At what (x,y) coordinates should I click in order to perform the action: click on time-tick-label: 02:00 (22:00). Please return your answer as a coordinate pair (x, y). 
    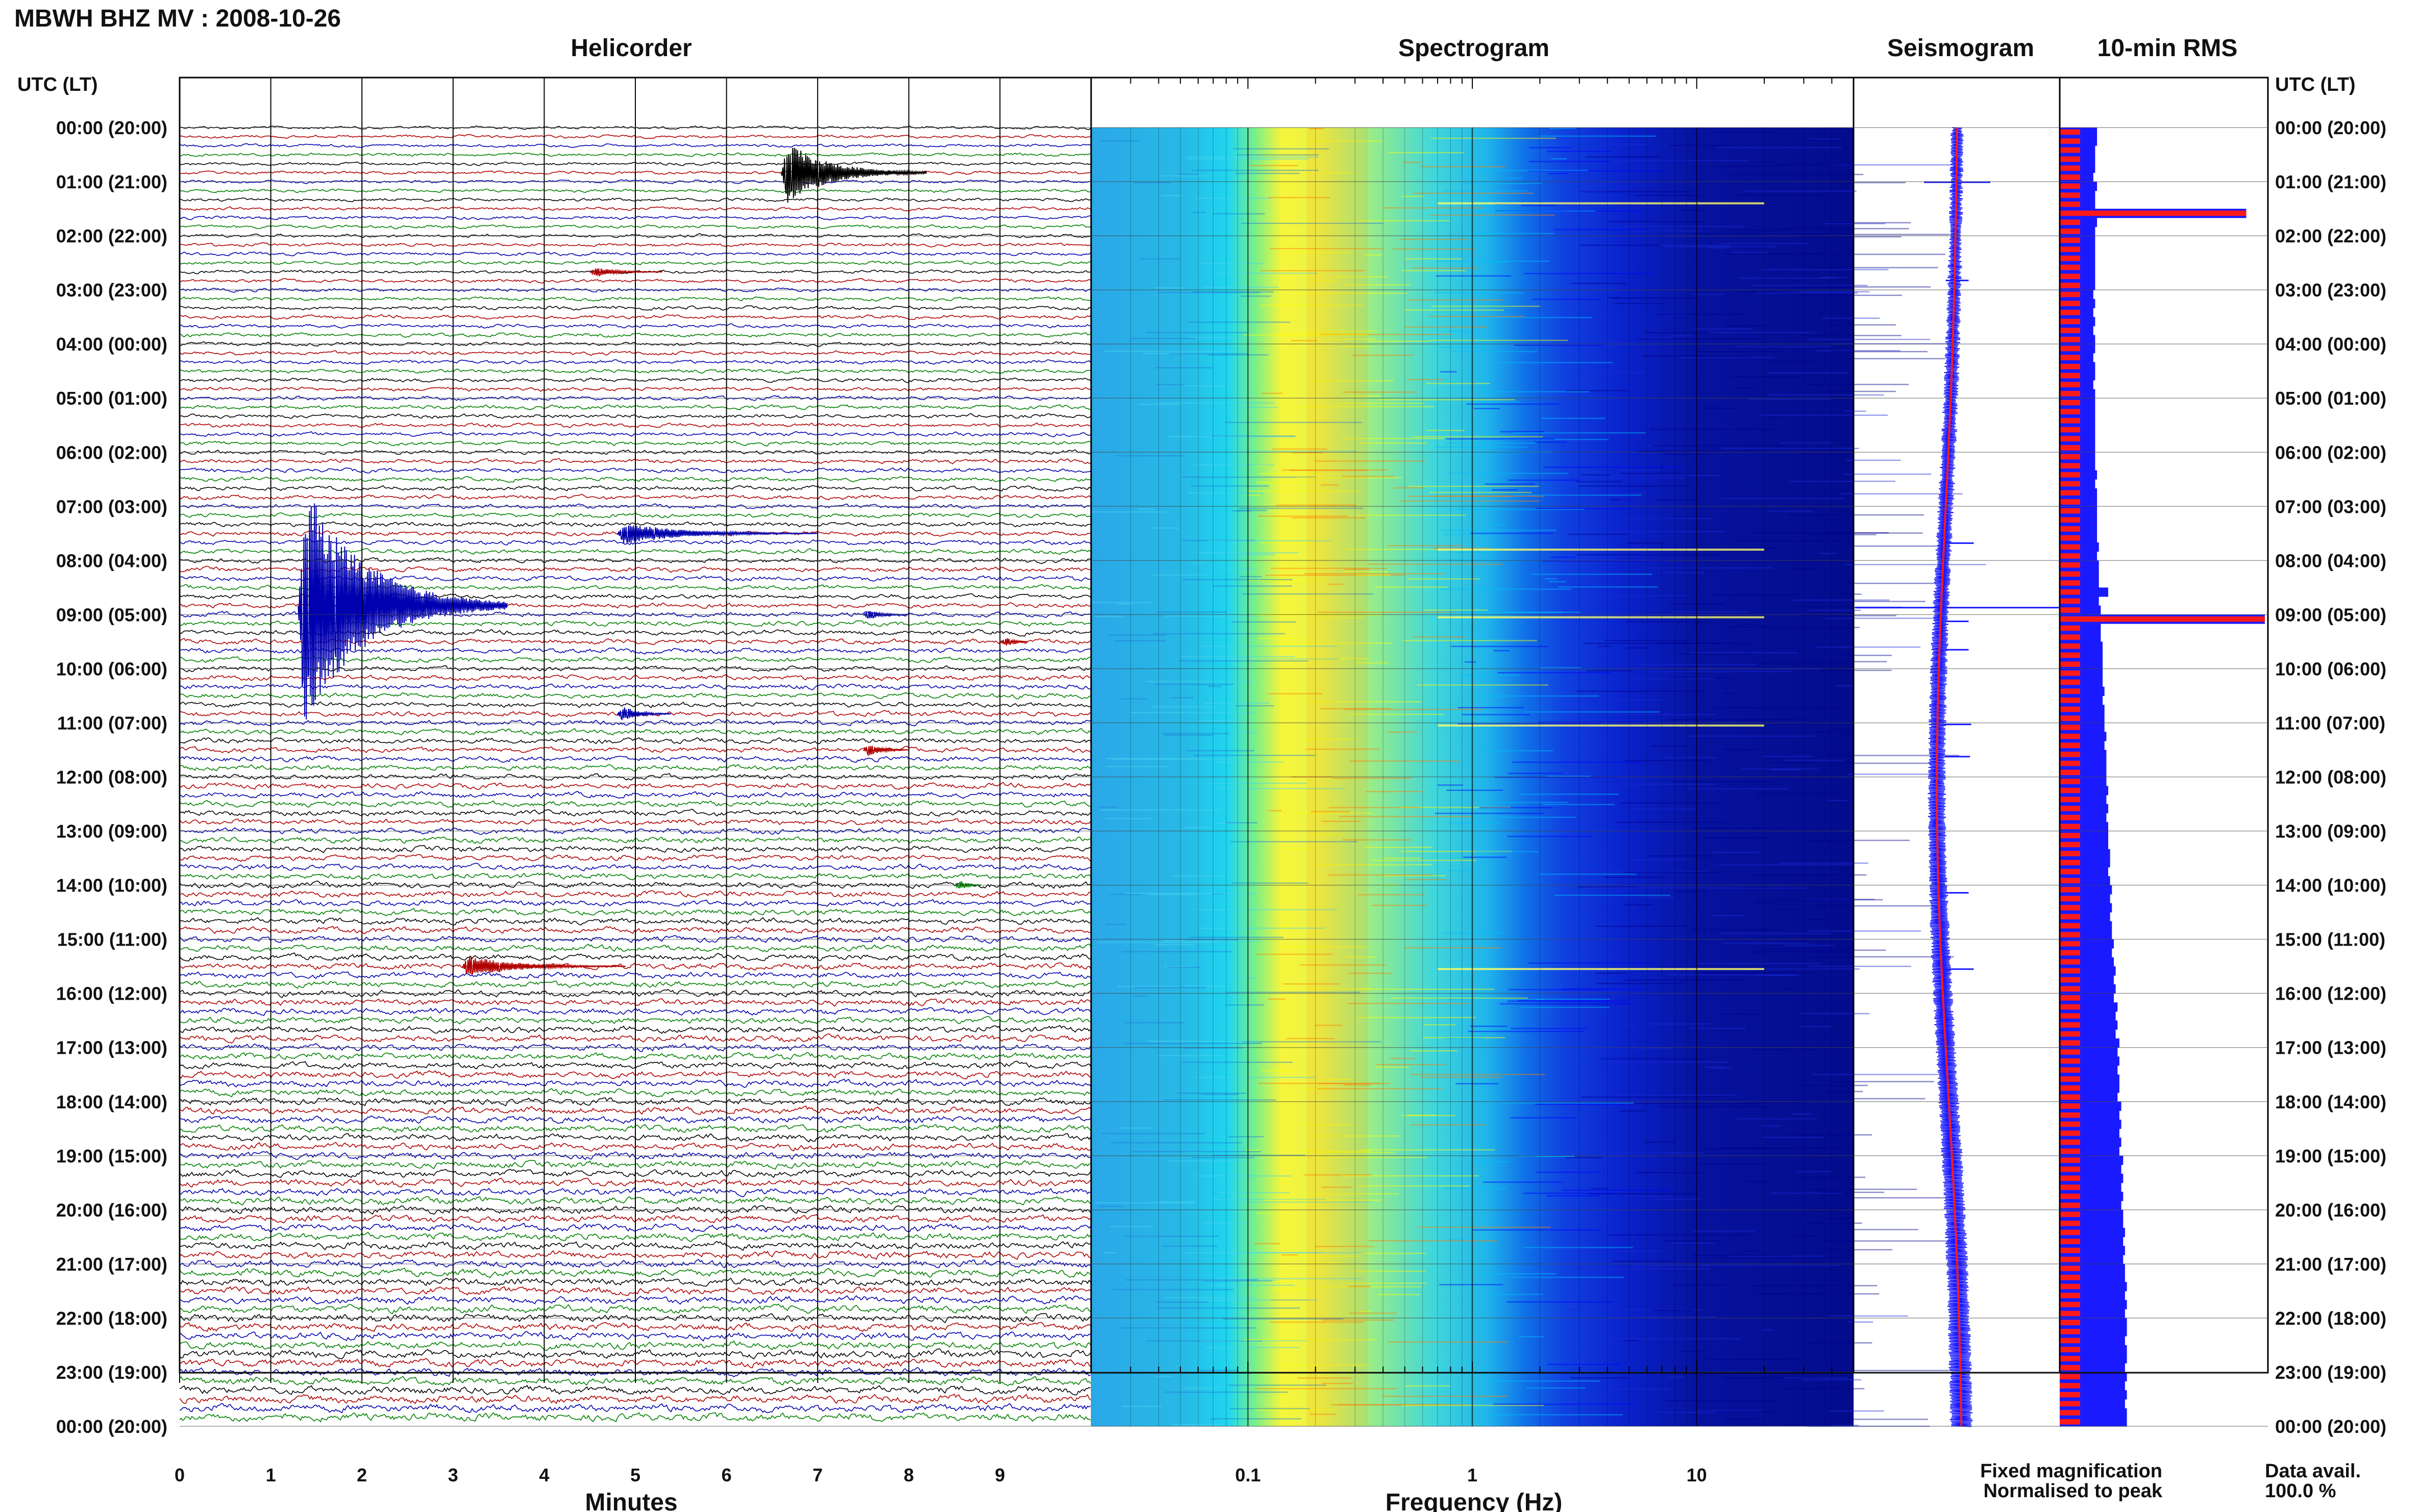
    Looking at the image, I should click on (2330, 236).